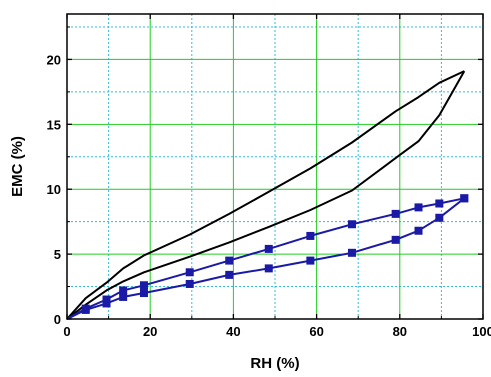  I want to click on y-tick-label: 20, so click(54, 59).